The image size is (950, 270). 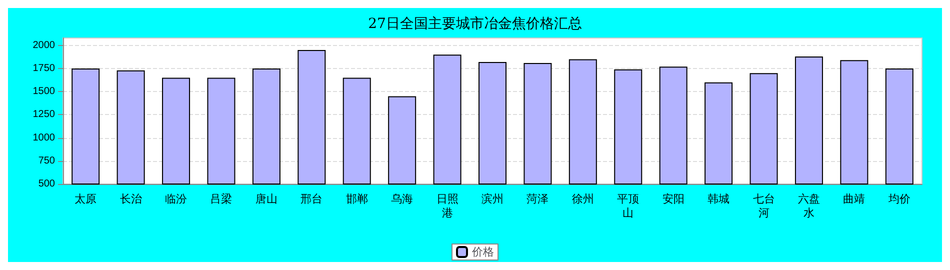 I want to click on y-tick-label: 1000, so click(x=44, y=138).